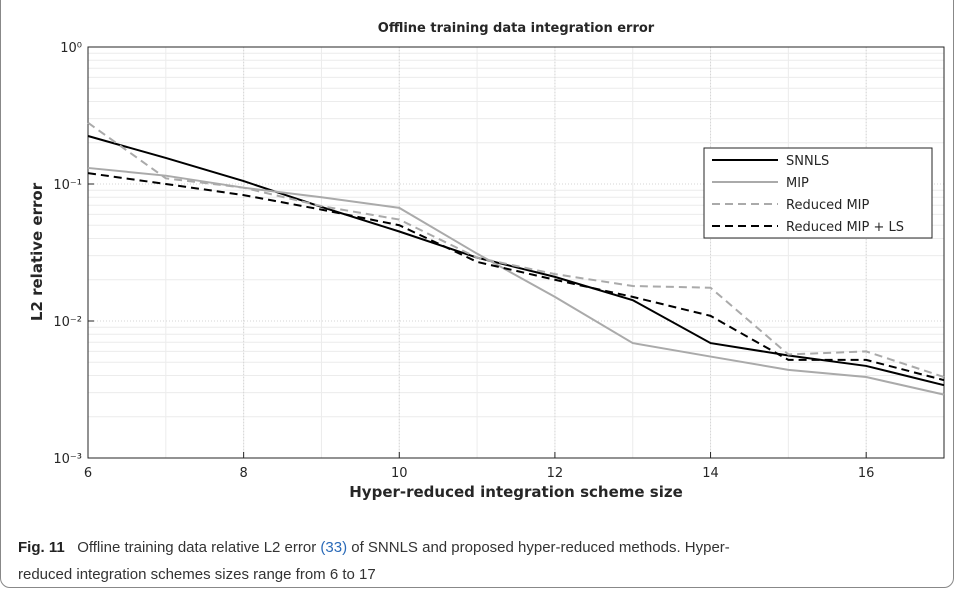  Describe the element at coordinates (243, 473) in the screenshot. I see `x-tick-label: 8` at that location.